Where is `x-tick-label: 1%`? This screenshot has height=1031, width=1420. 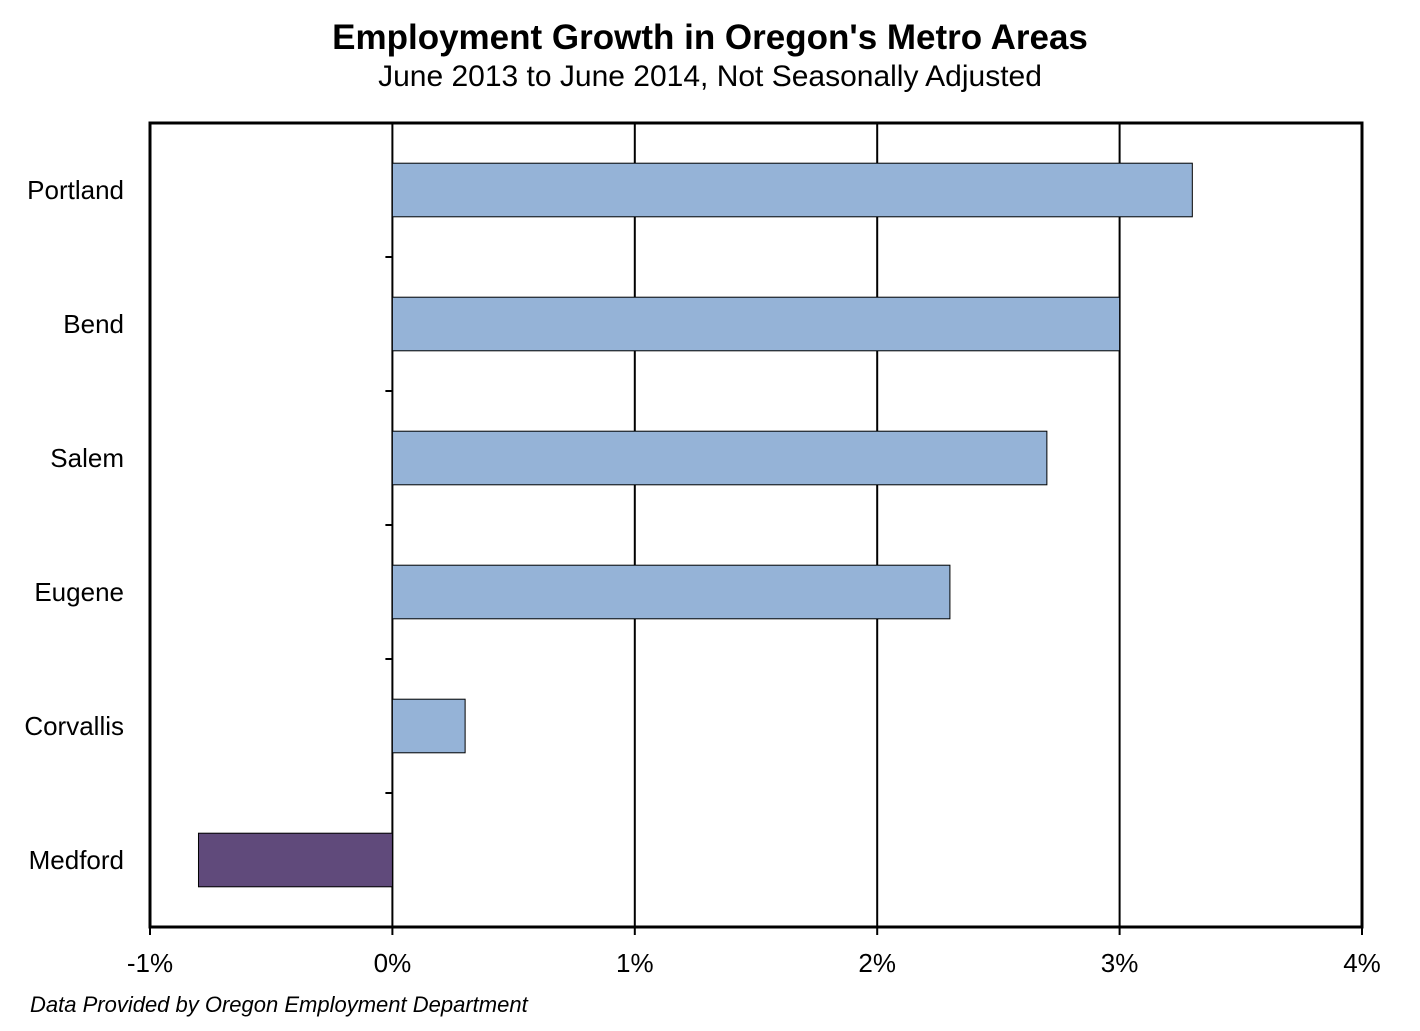
x-tick-label: 1% is located at coordinates (635, 963).